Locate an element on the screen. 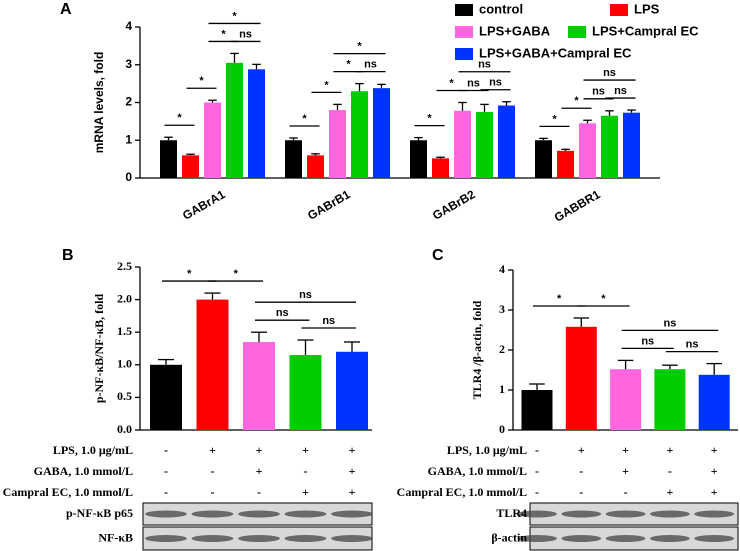  panel-label: B is located at coordinates (68, 255).